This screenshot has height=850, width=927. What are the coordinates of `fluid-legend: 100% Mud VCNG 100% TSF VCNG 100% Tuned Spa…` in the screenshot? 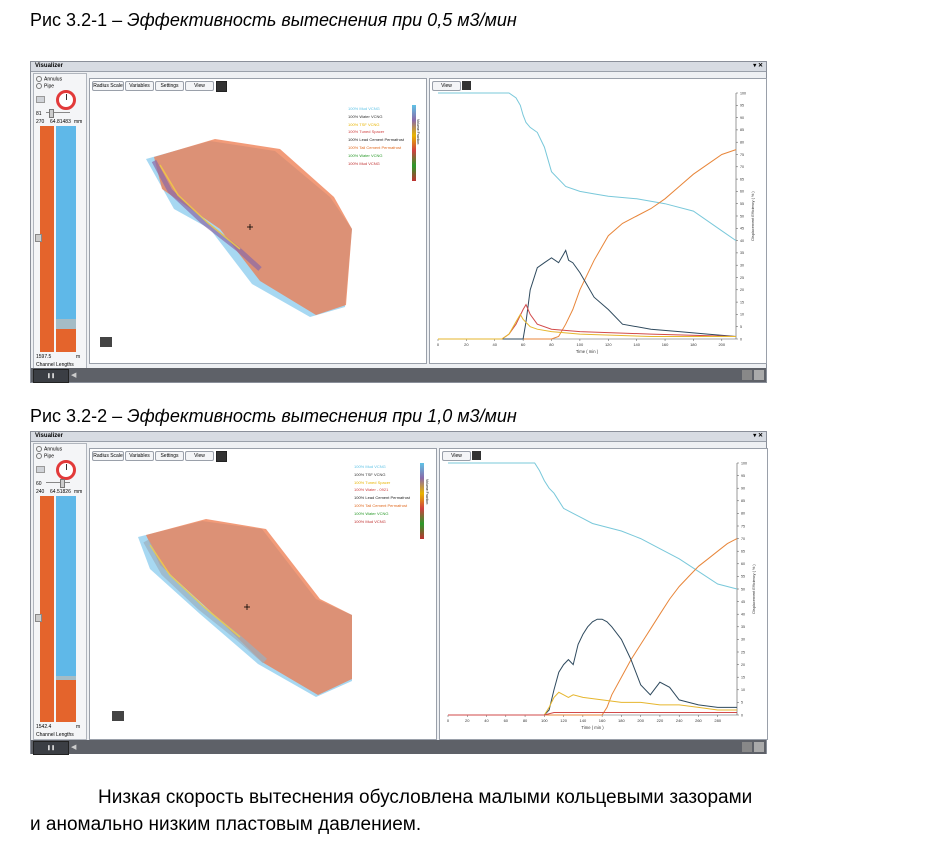 It's located at (382, 494).